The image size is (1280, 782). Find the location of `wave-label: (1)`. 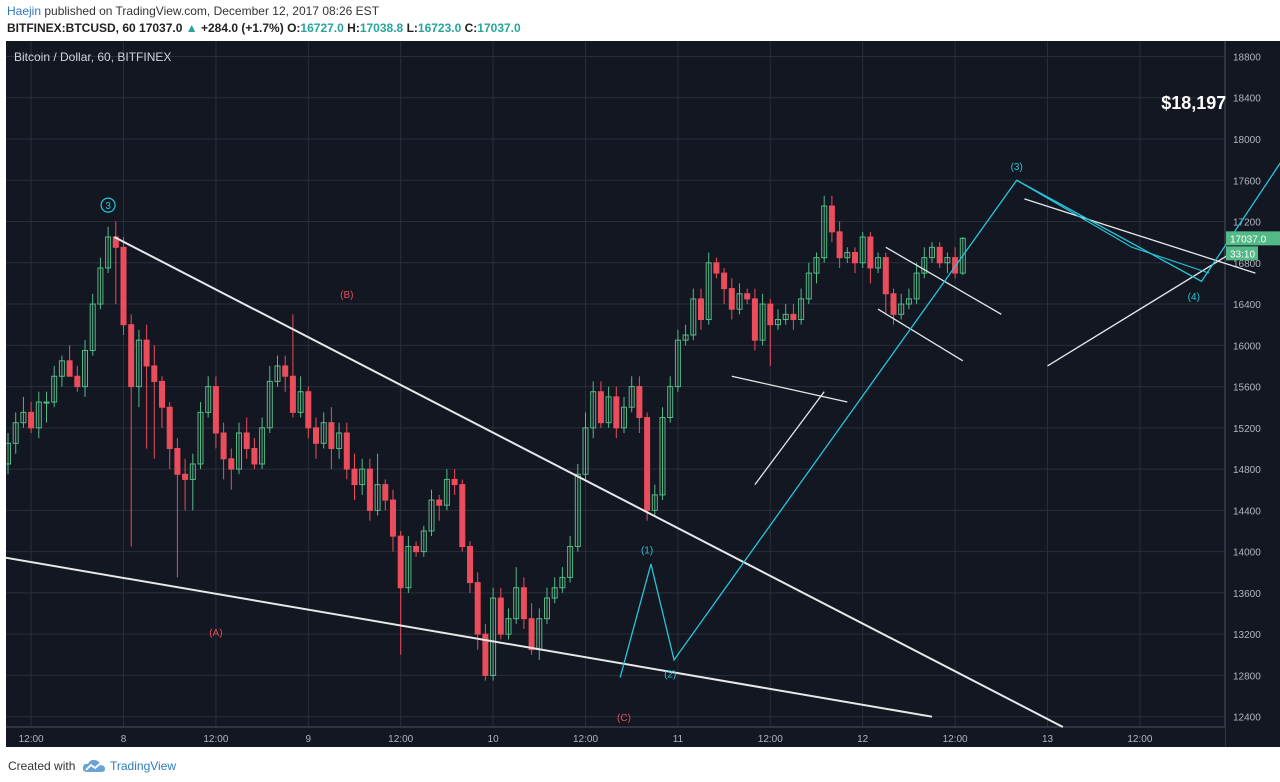

wave-label: (1) is located at coordinates (647, 551).